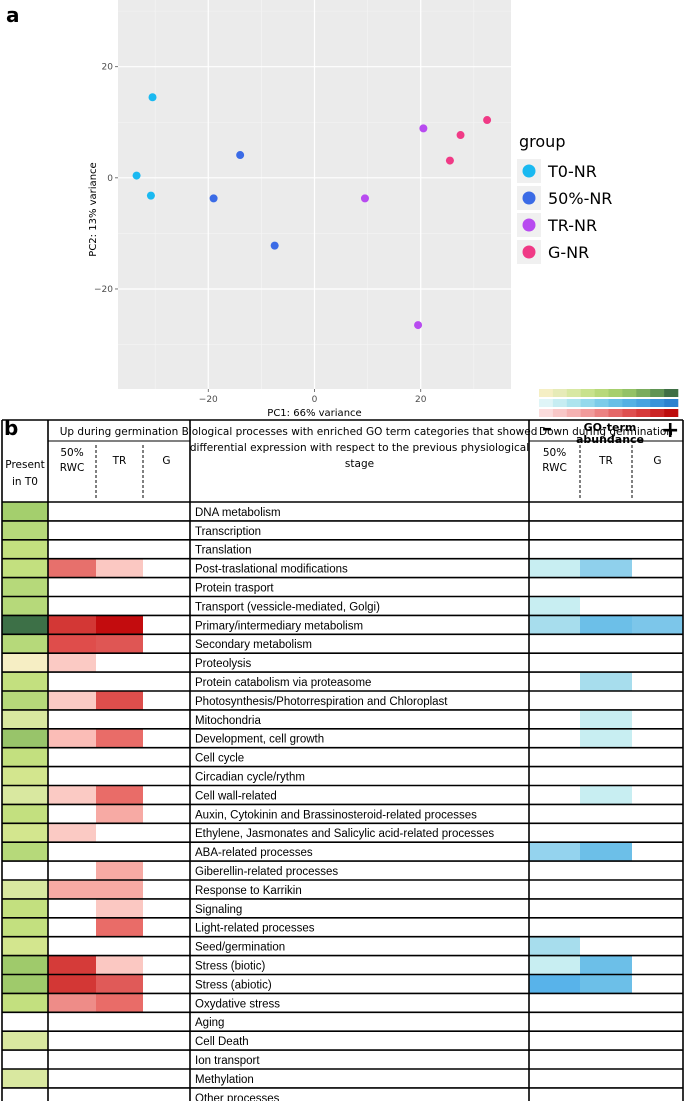  Describe the element at coordinates (274, 245) in the screenshot. I see `data-point-50%-NR` at that location.